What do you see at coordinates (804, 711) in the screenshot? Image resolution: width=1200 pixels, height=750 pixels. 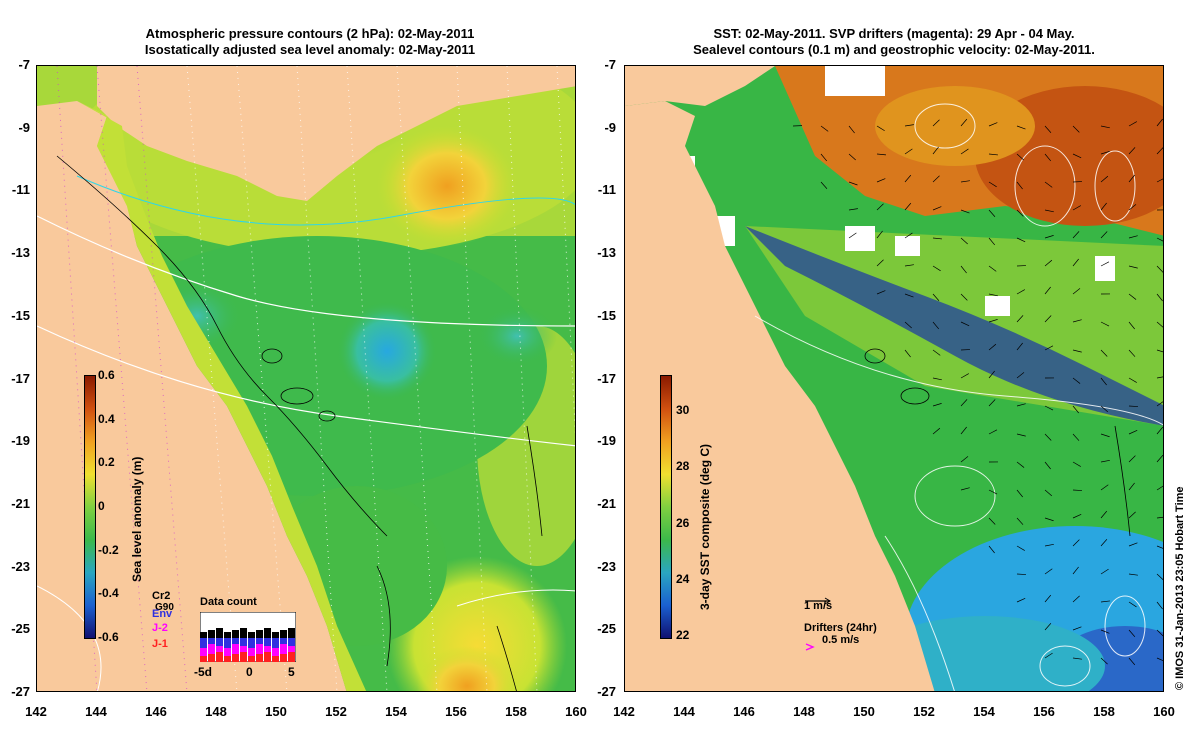 I see `x-tick-label: 148` at bounding box center [804, 711].